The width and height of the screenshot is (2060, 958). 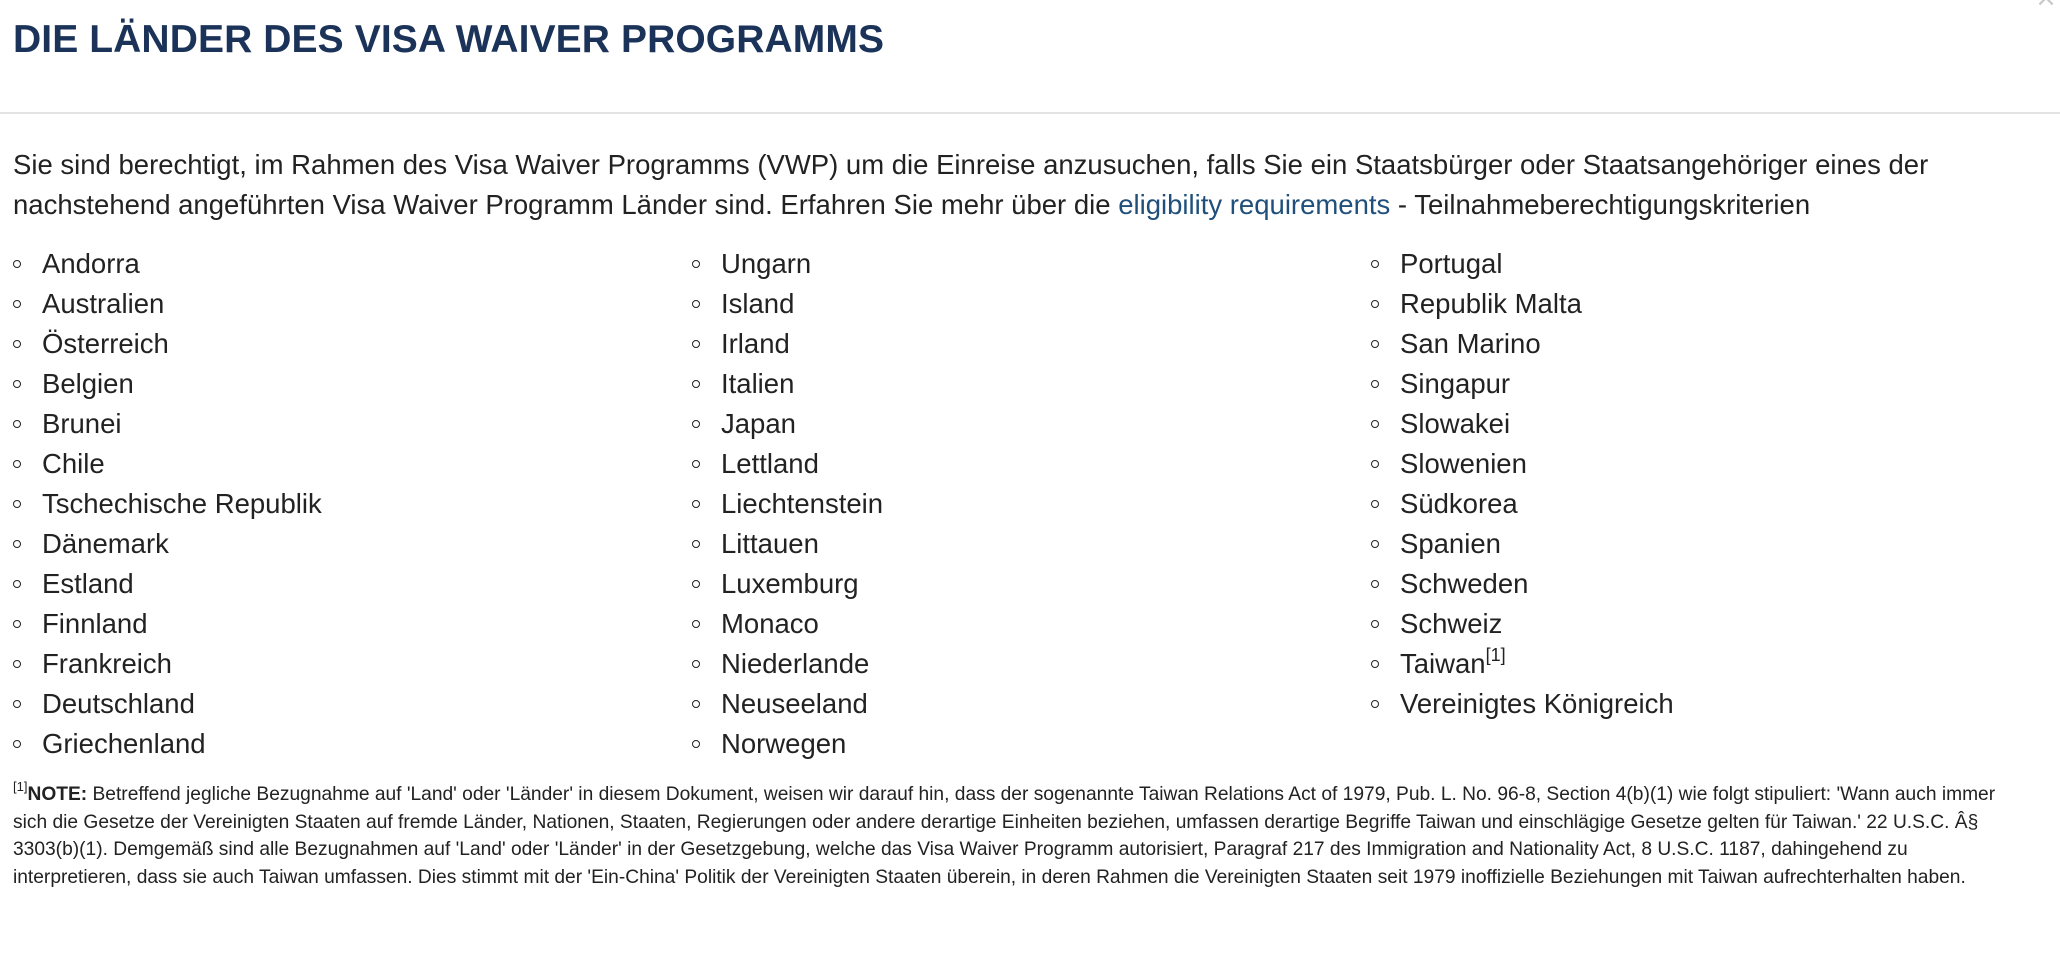 I want to click on country-item-osterreich: Österreich, so click(x=167, y=344).